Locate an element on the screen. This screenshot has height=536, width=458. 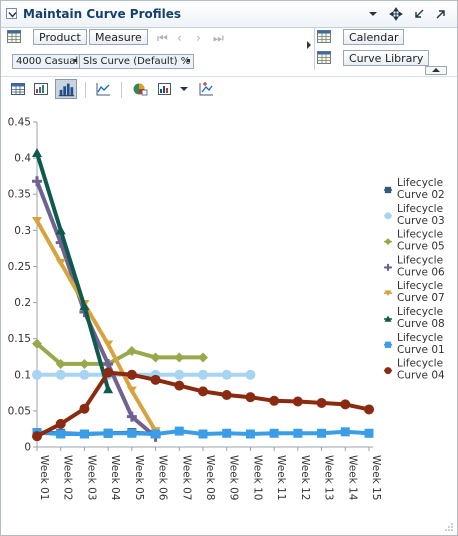
first-page-icon: ⏮ is located at coordinates (162, 38).